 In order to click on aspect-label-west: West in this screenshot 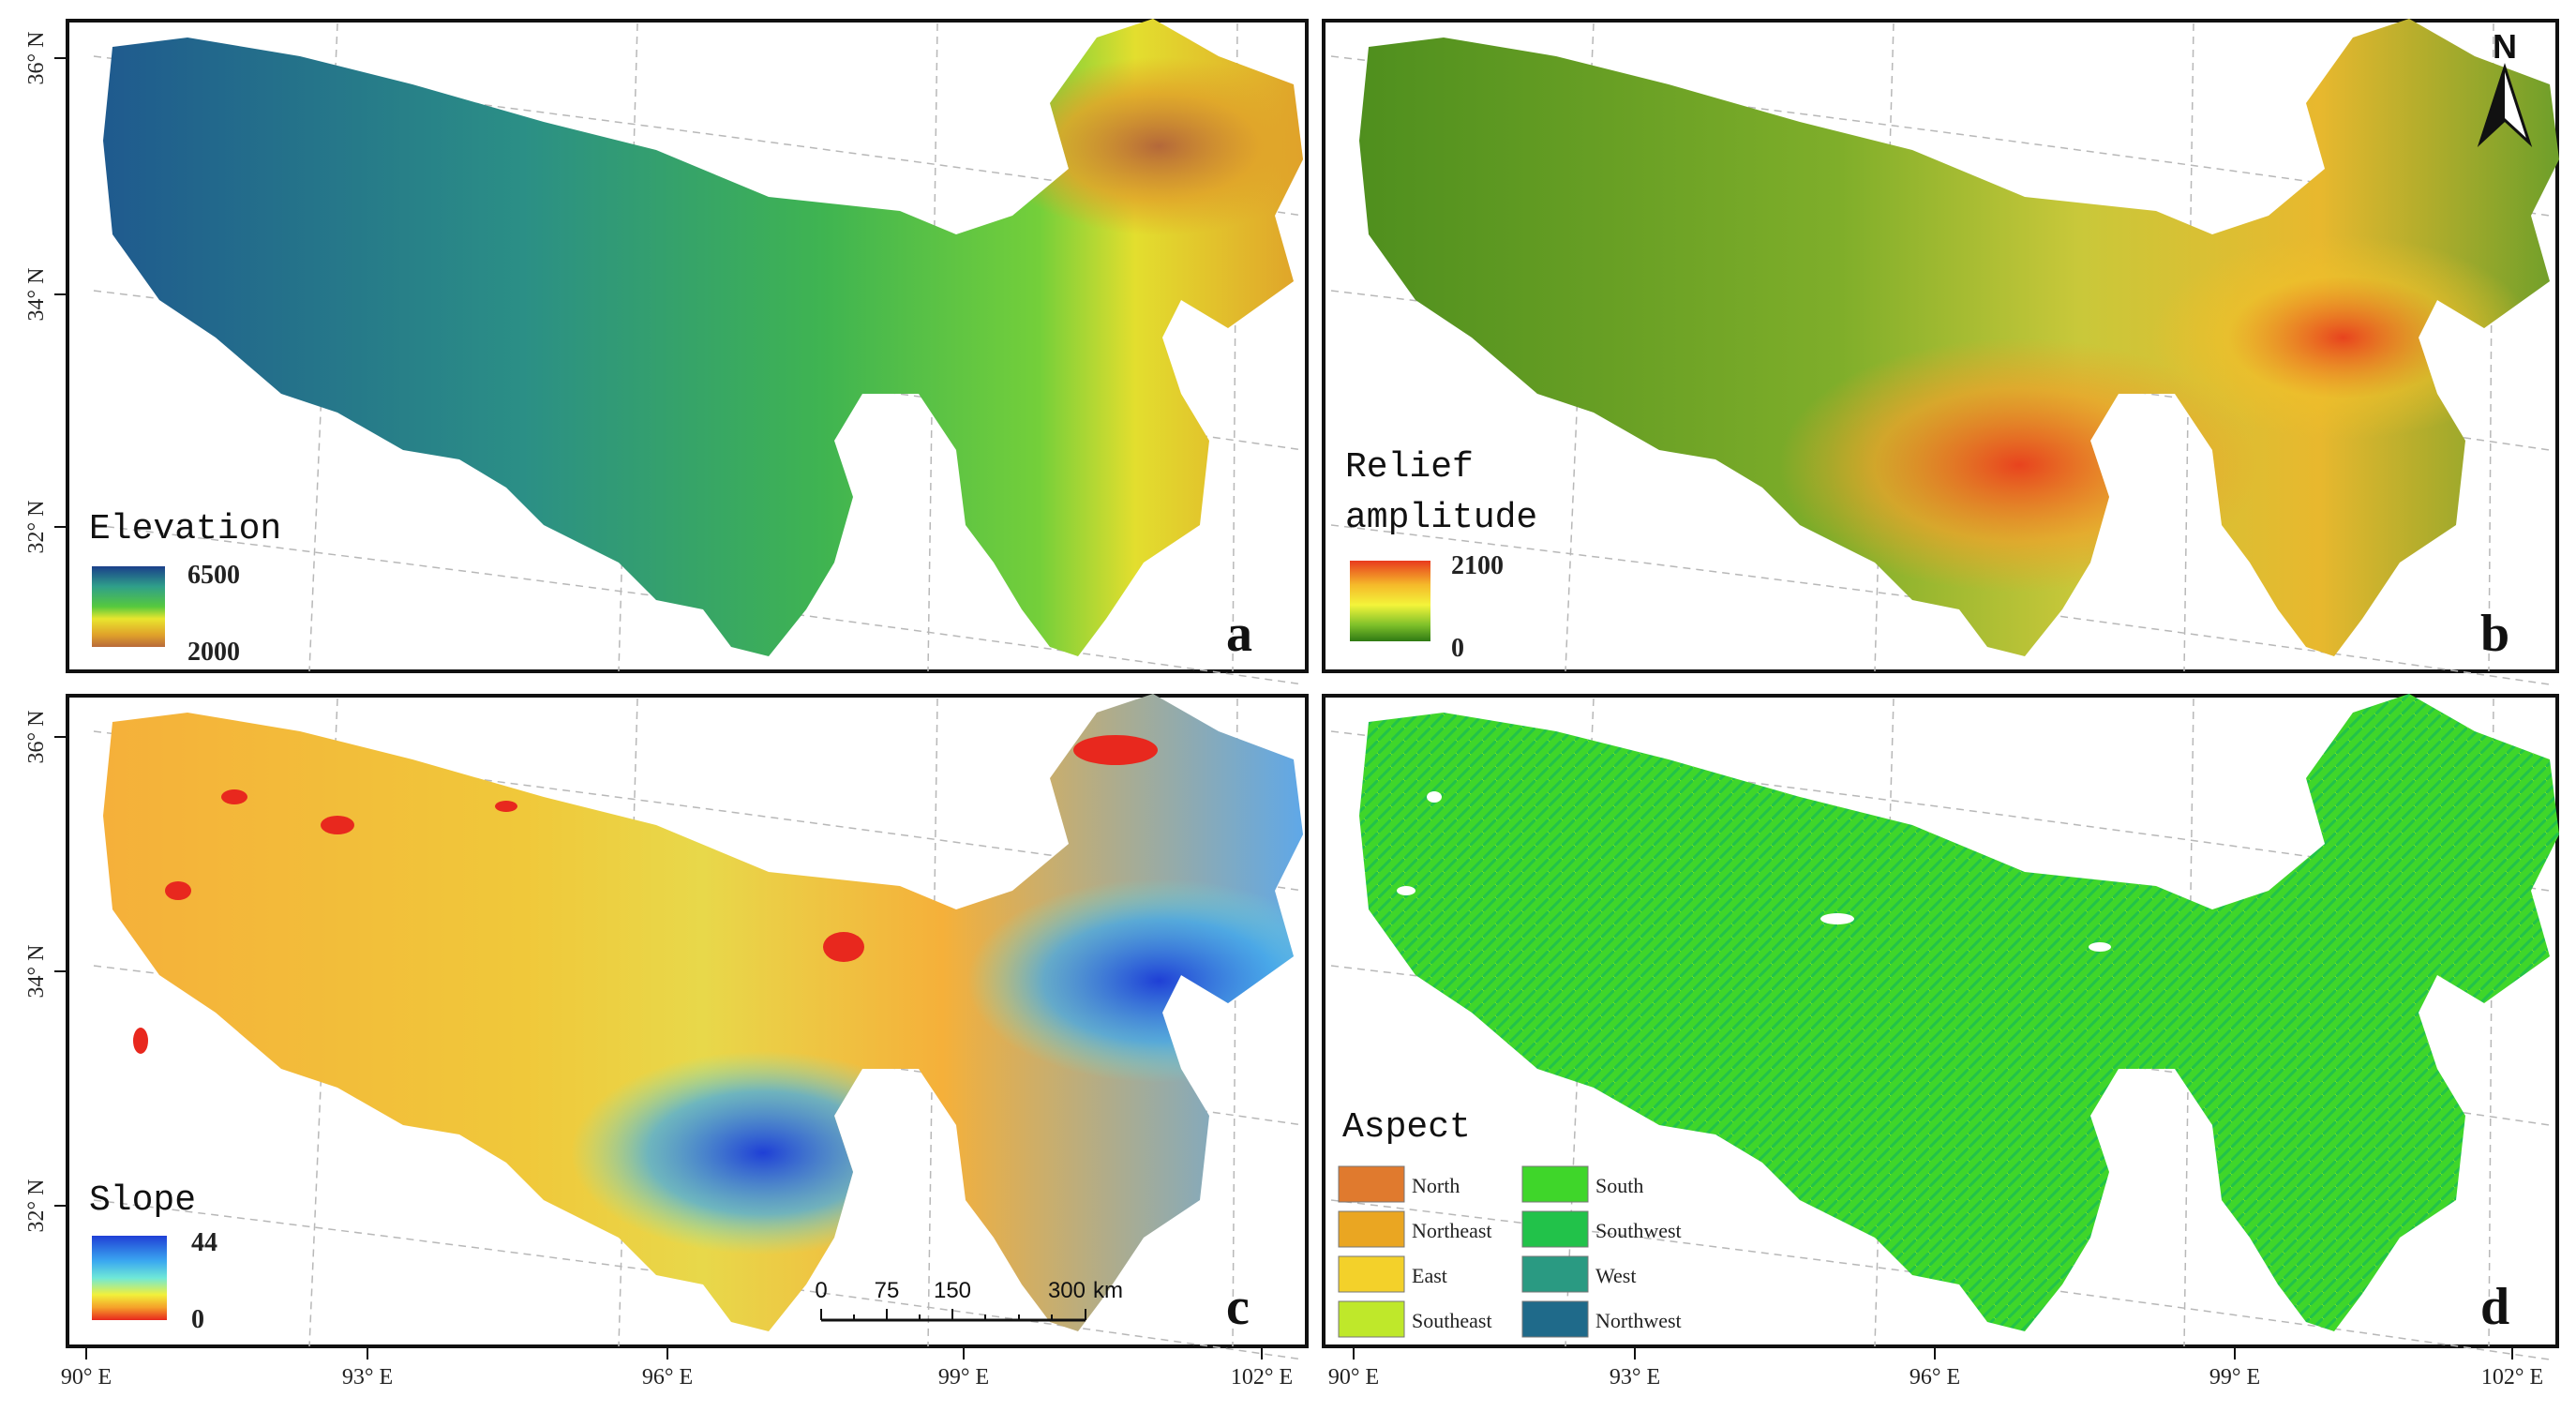, I will do `click(1615, 1275)`.